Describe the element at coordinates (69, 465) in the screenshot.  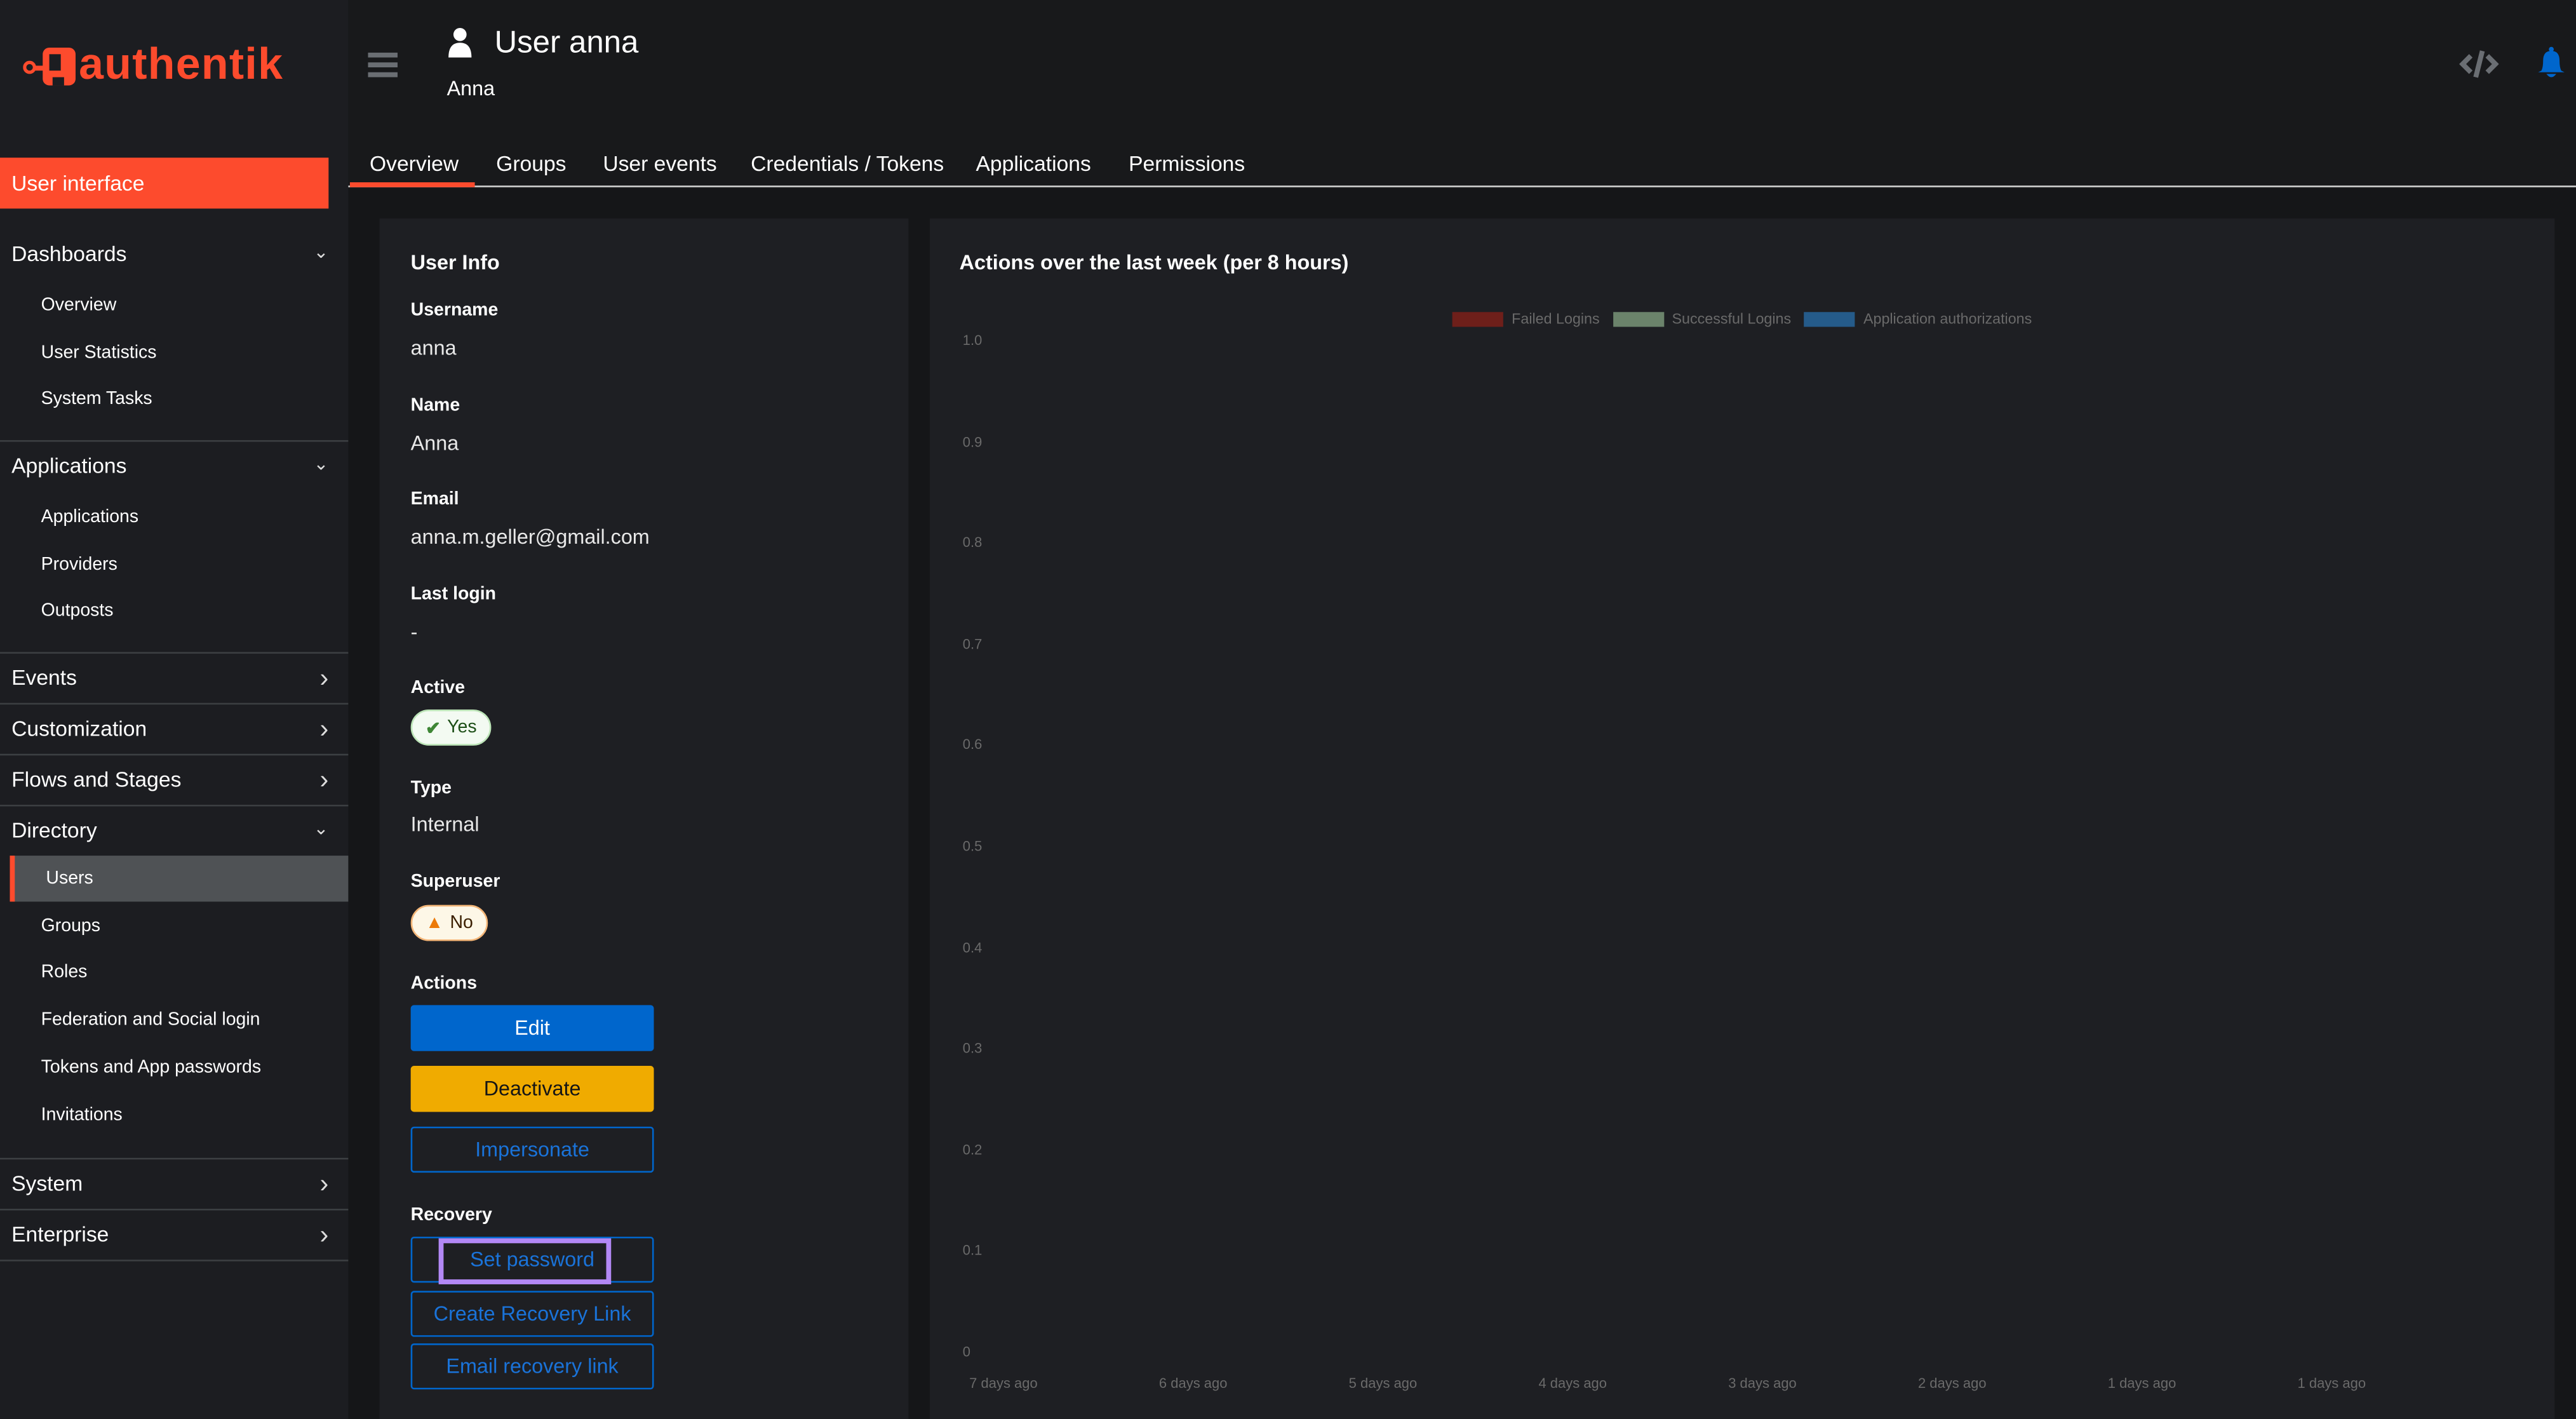
I see `section-label: Applications` at that location.